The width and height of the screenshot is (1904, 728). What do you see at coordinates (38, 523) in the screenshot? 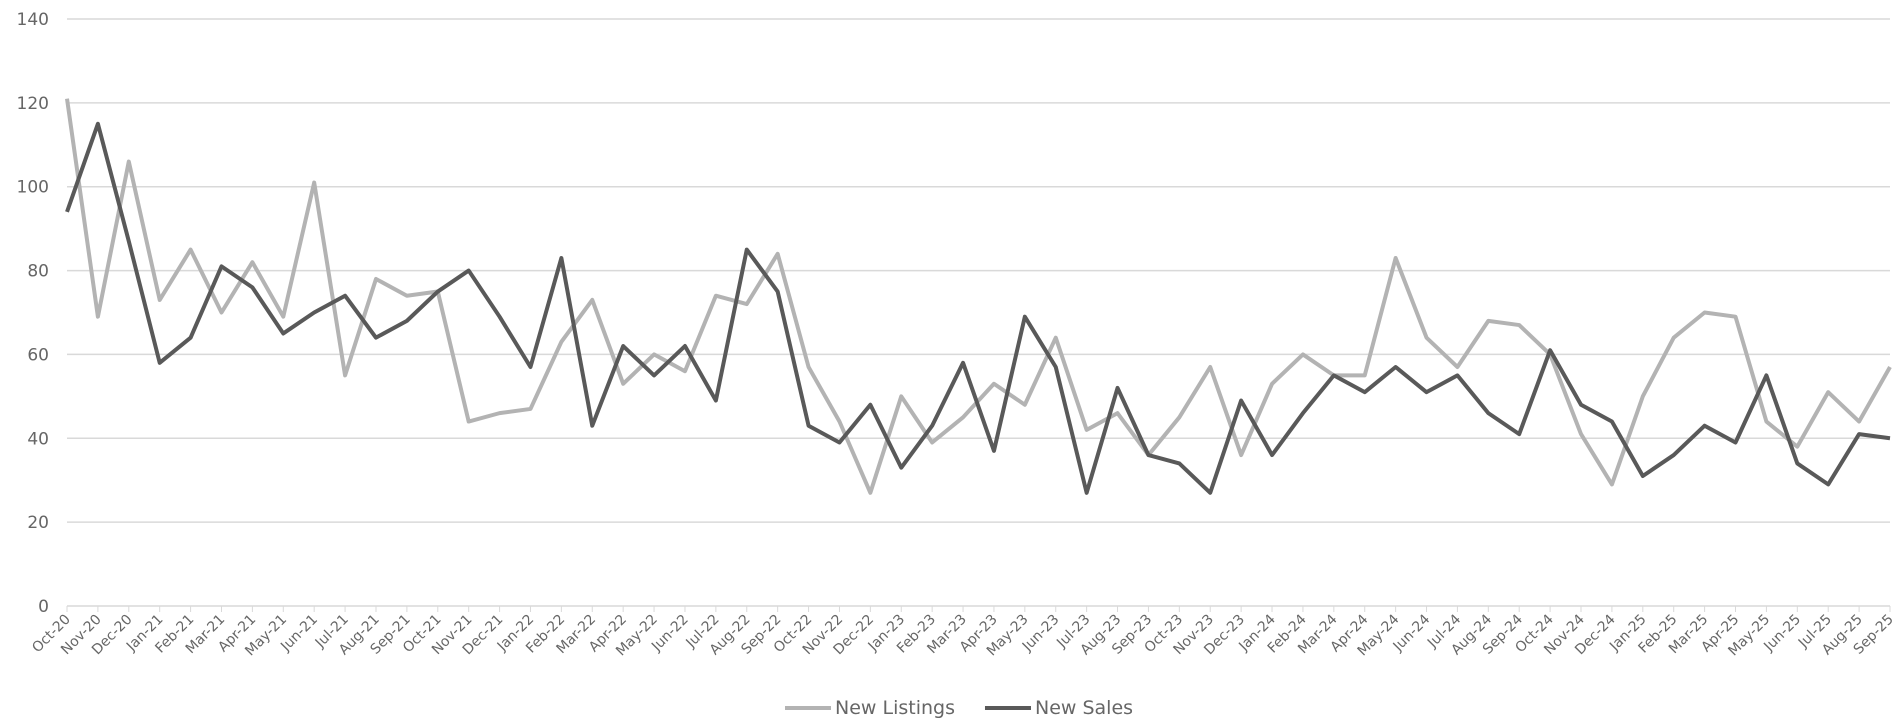
I see `y-tick-label: 20` at bounding box center [38, 523].